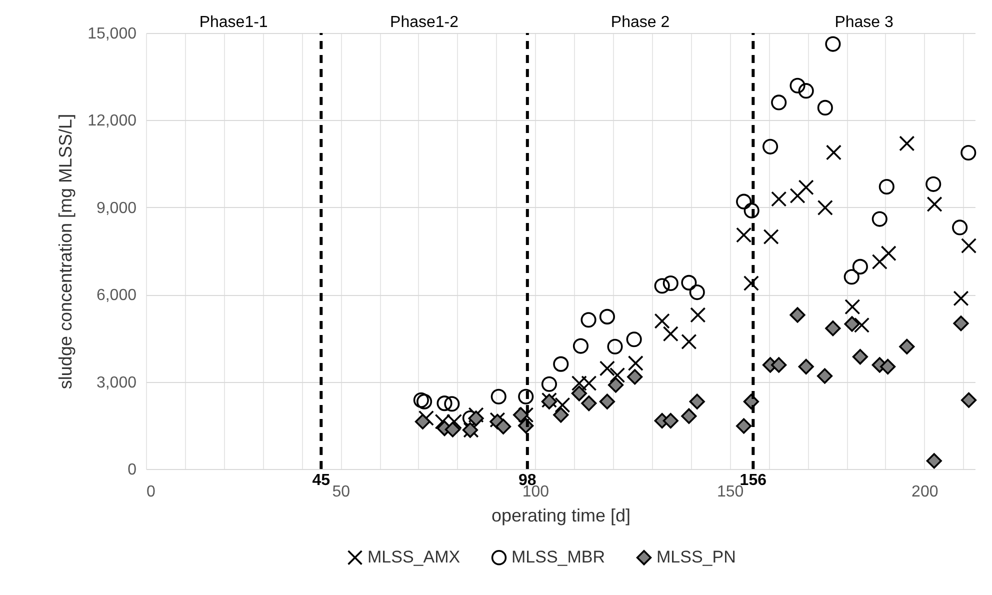  What do you see at coordinates (730, 492) in the screenshot?
I see `x-tick-label: 150` at bounding box center [730, 492].